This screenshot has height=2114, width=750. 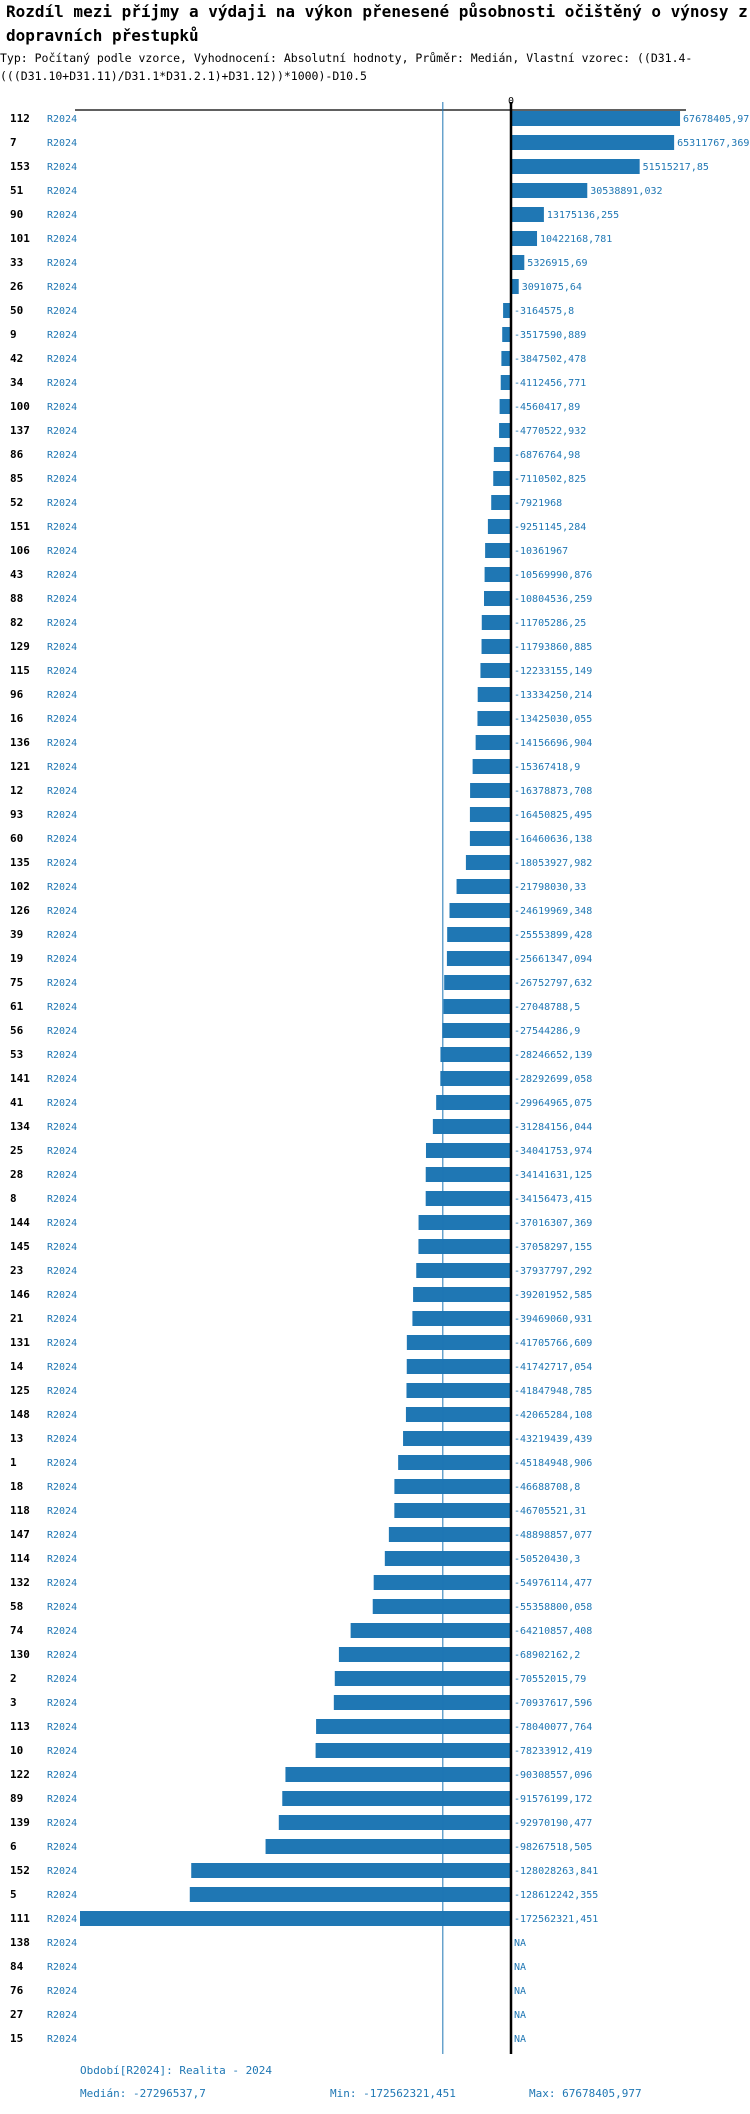 What do you see at coordinates (13, 142) in the screenshot?
I see `row-id-label: 7` at bounding box center [13, 142].